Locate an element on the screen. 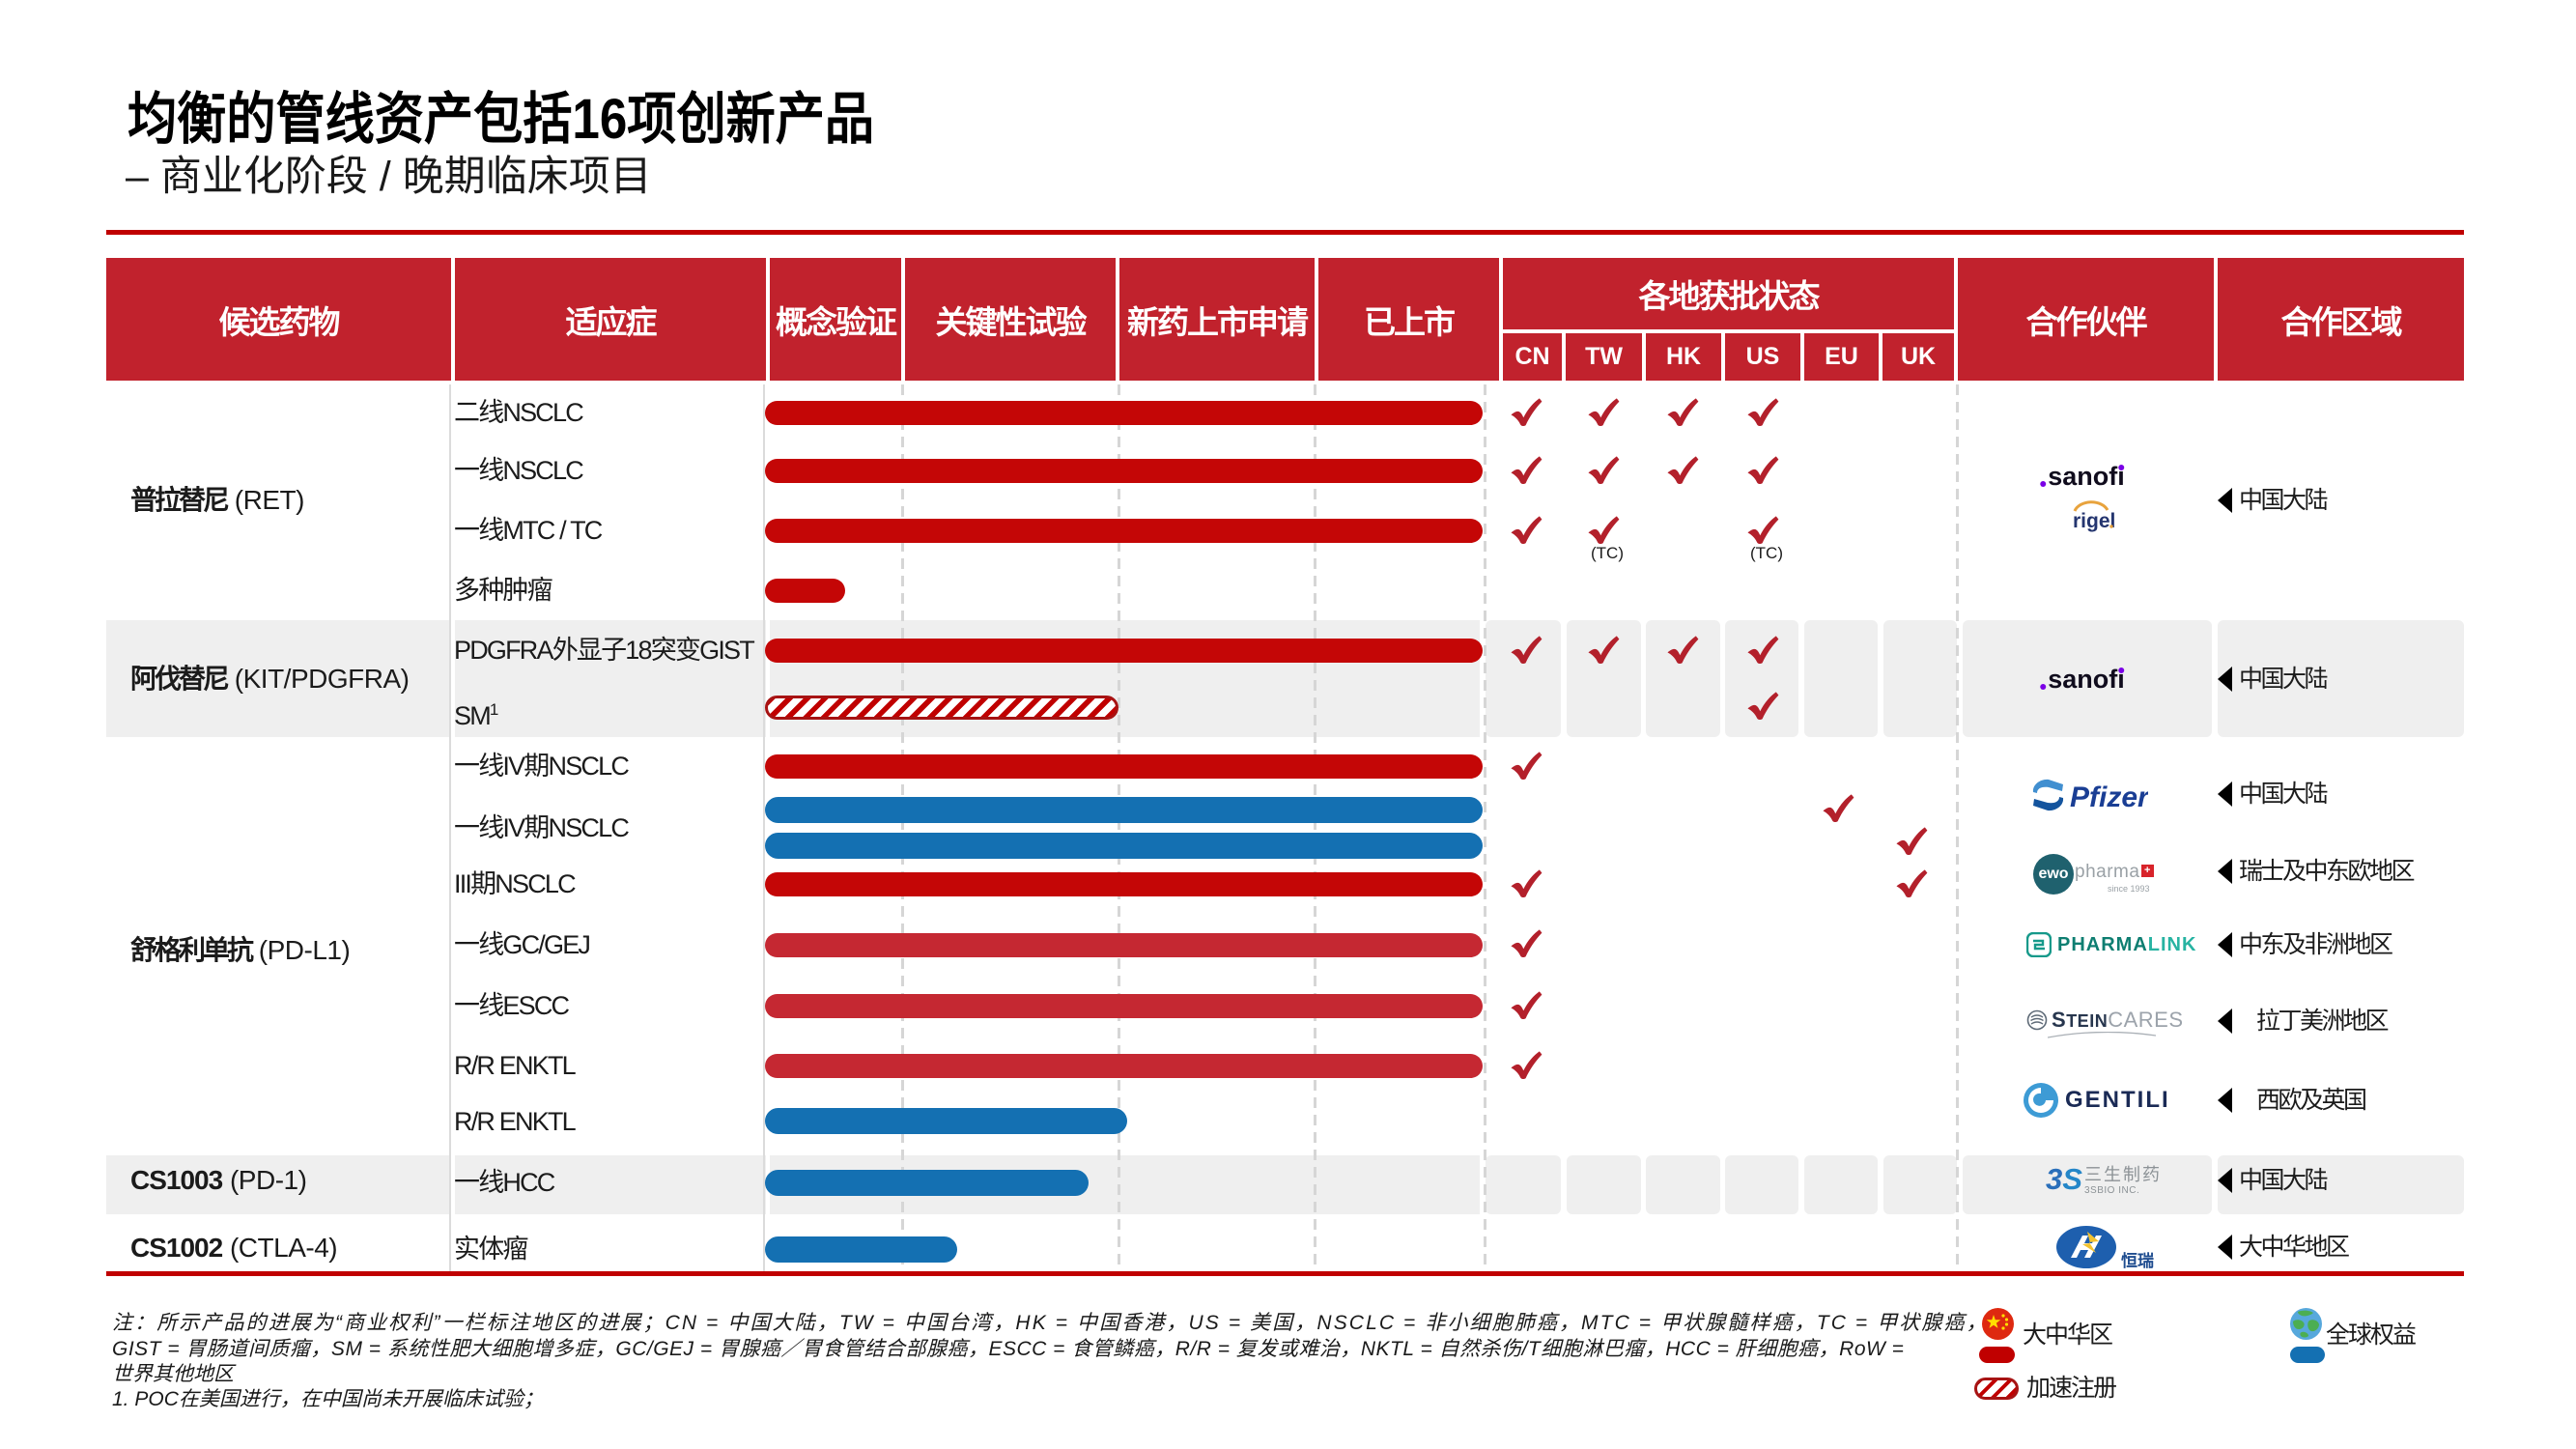  svg-text: rigel is located at coordinates (2094, 521).